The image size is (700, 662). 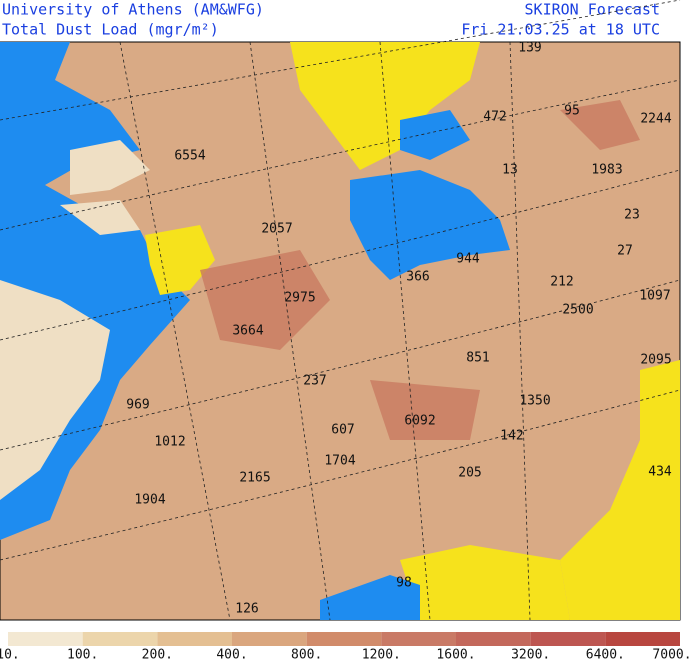 What do you see at coordinates (342, 430) in the screenshot?
I see `dust-value-label: 607` at bounding box center [342, 430].